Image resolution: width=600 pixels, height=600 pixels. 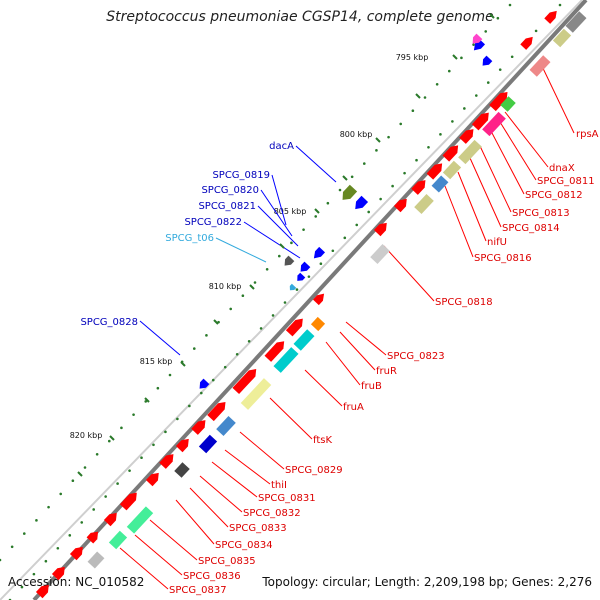 What do you see at coordinates (244, 545) in the screenshot?
I see `gene-label-SPCG_0834: SPCG_0834` at bounding box center [244, 545].